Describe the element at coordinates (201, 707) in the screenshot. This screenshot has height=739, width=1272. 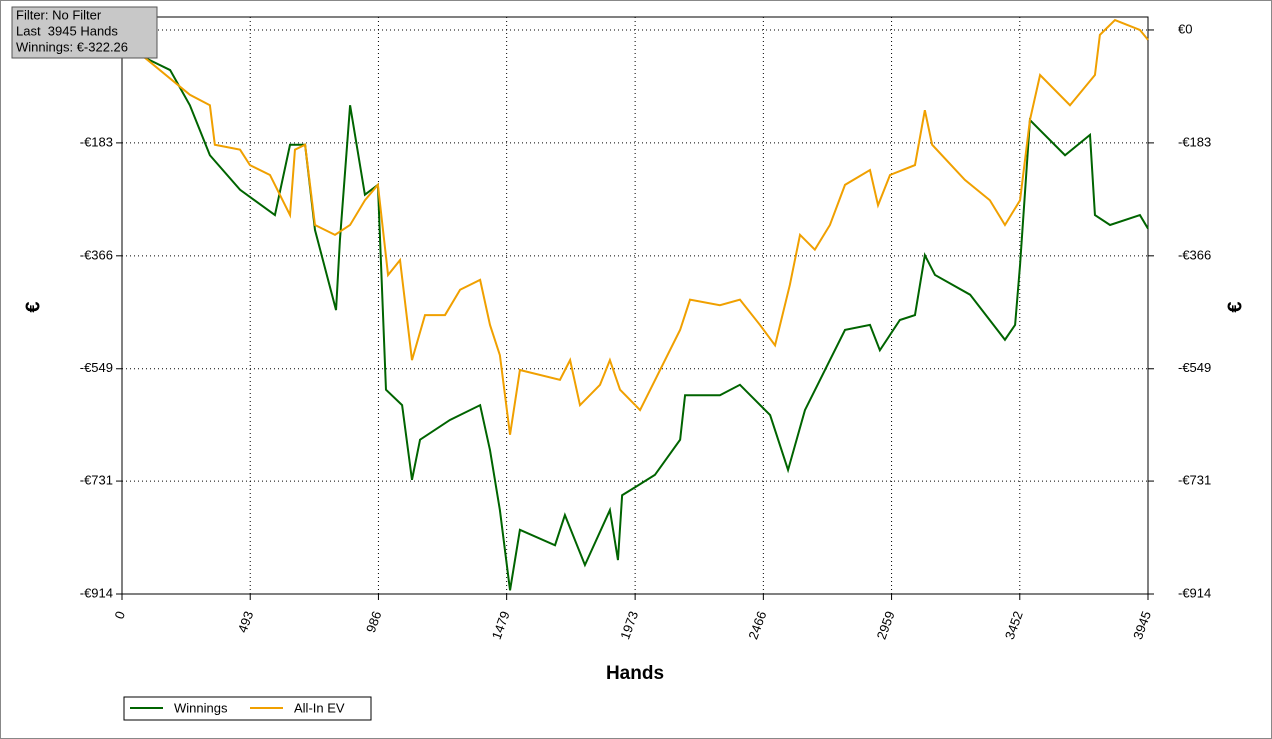
I see `legend-label: Winnings` at that location.